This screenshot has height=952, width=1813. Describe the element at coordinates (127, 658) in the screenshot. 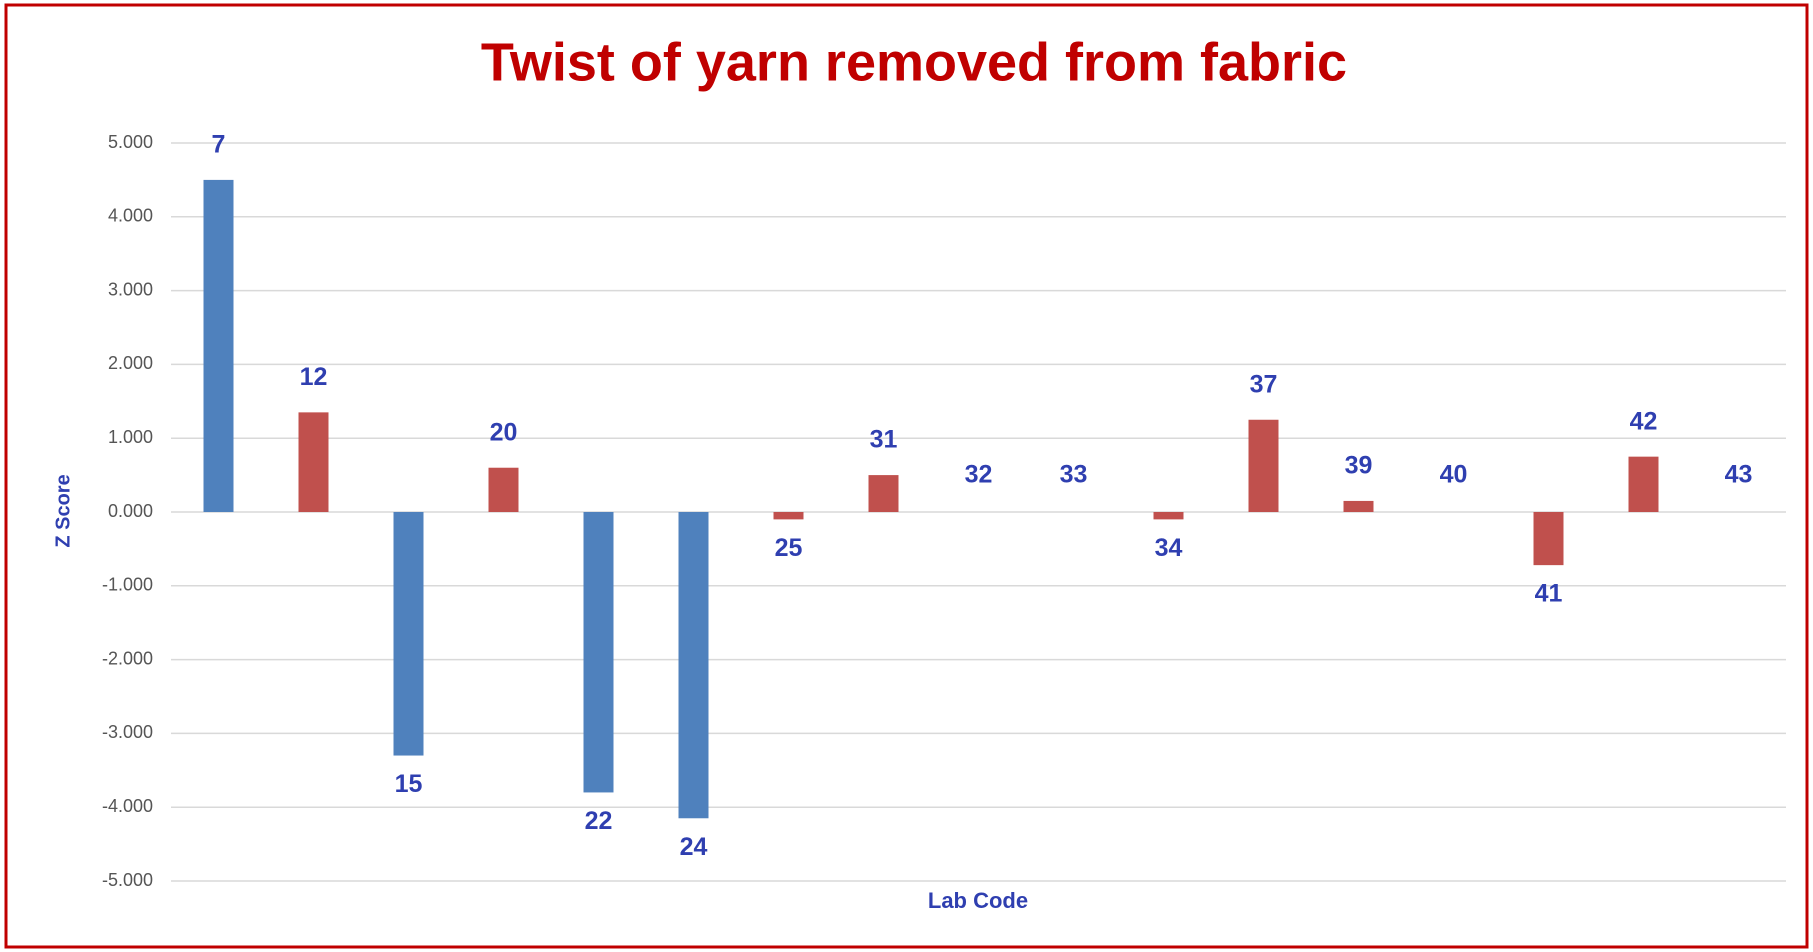

I see `y-tick-label: -2.000` at that location.